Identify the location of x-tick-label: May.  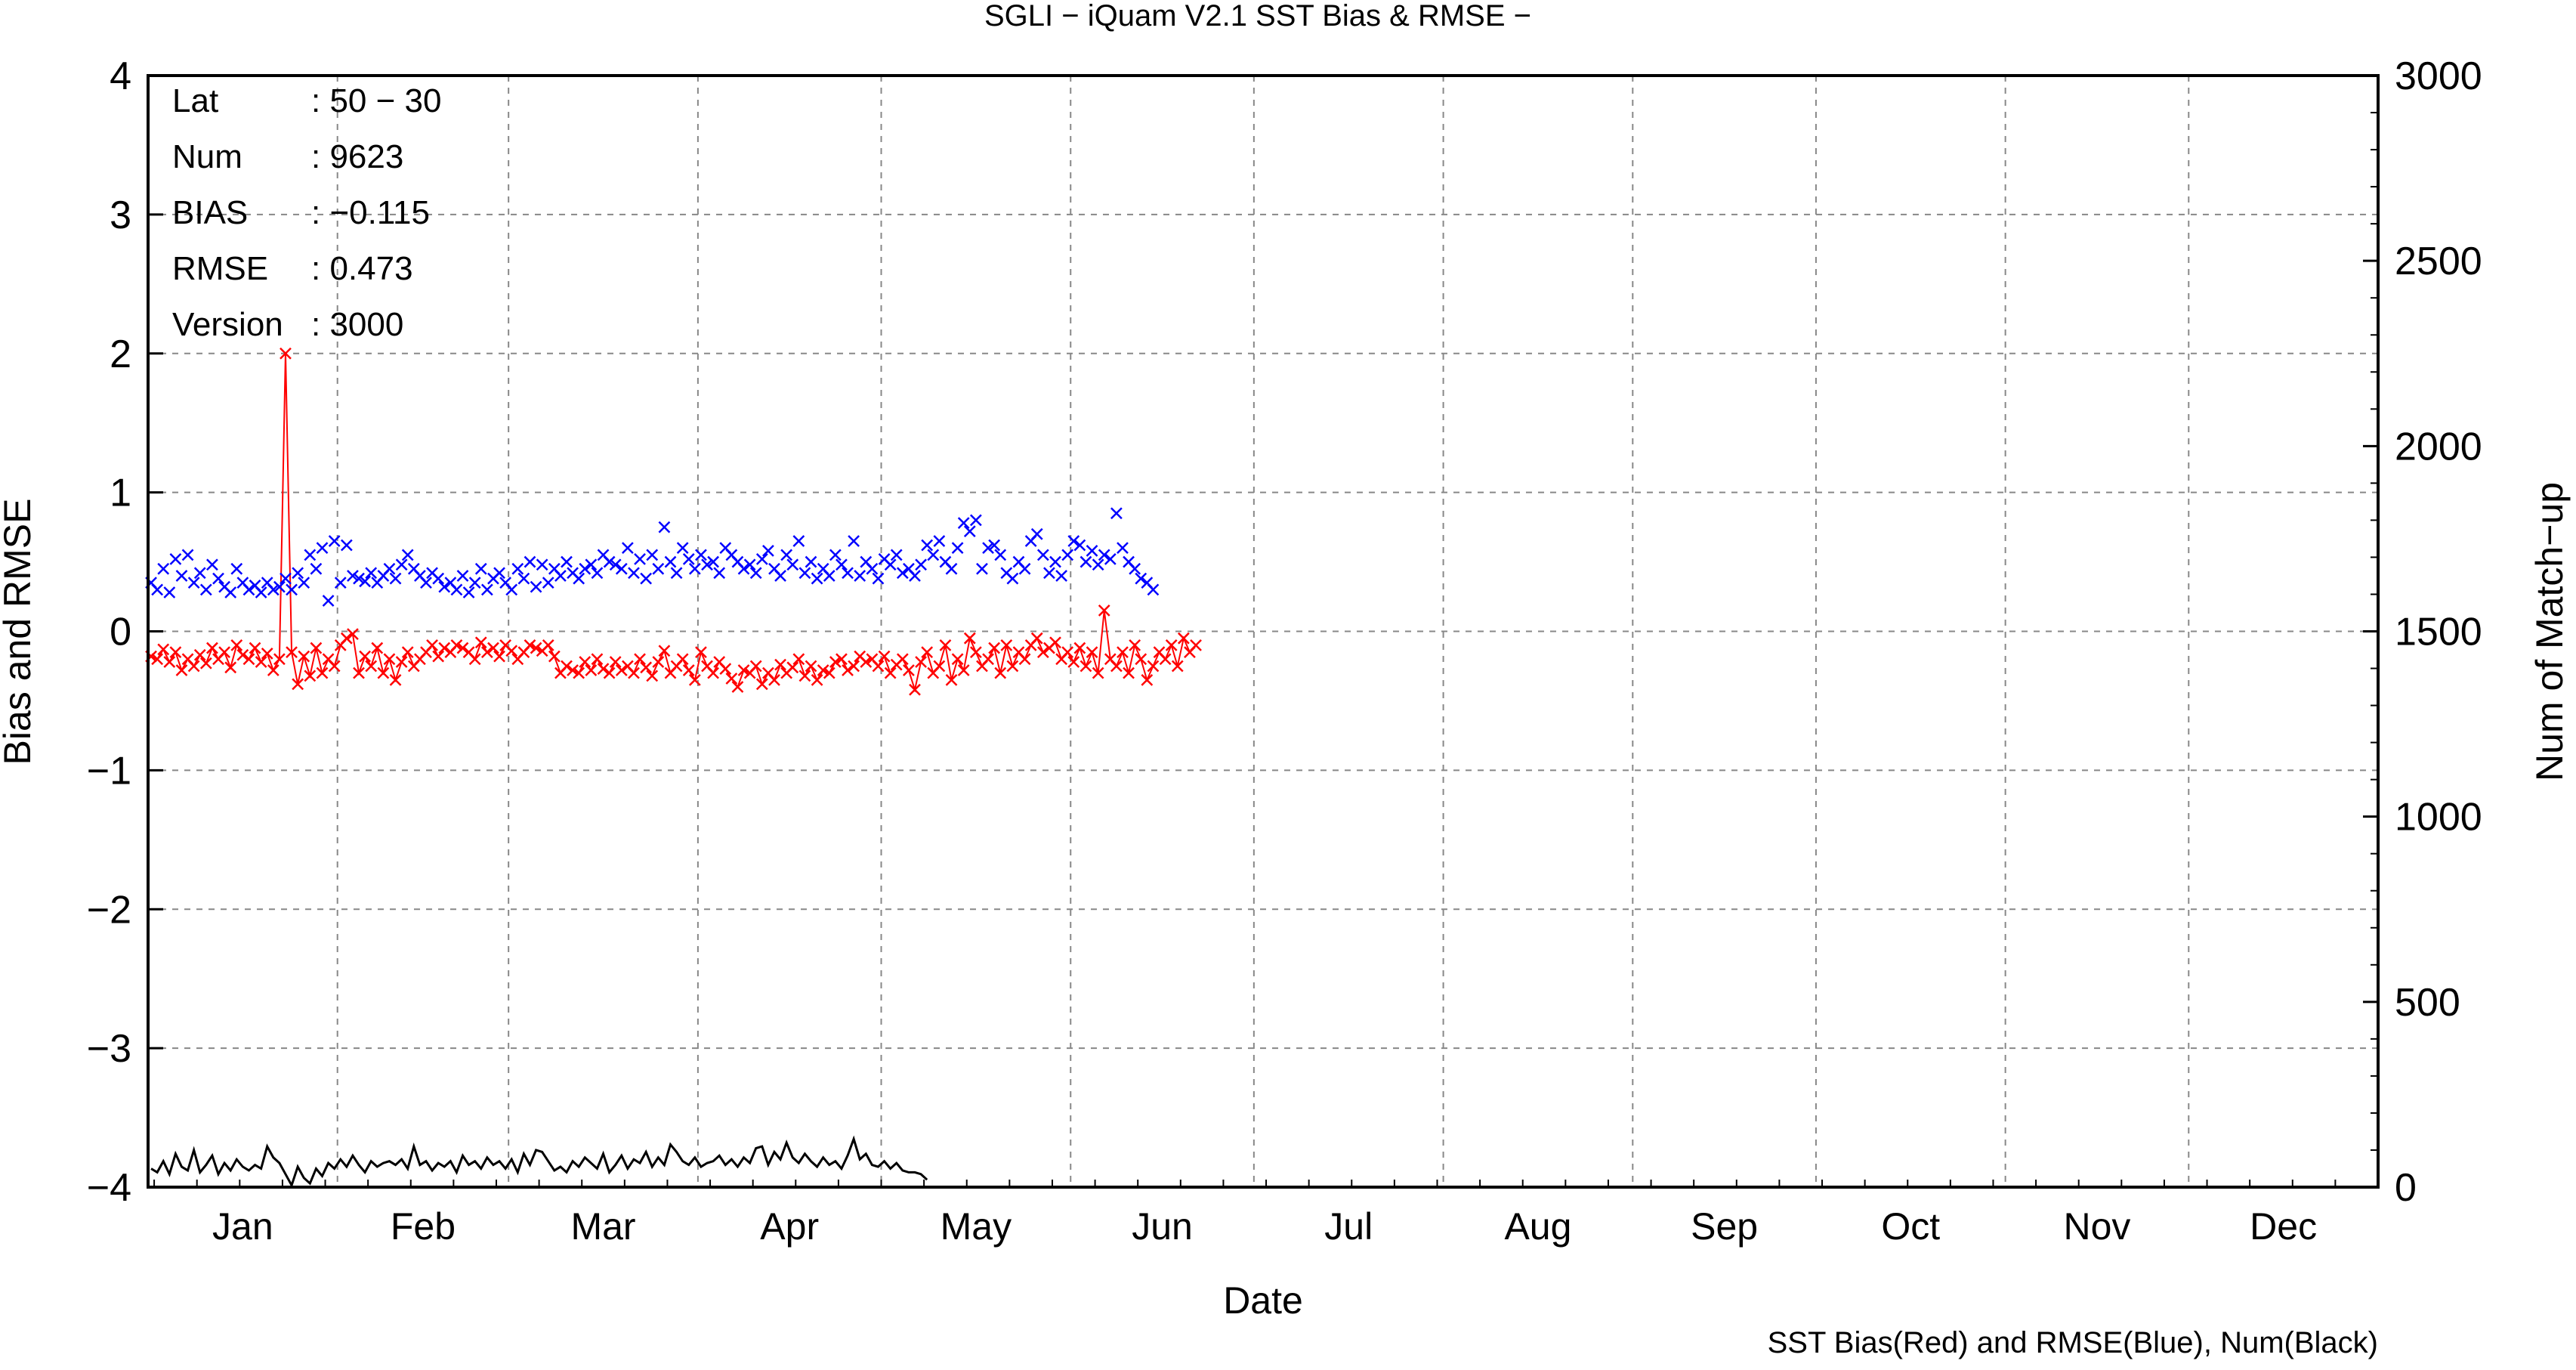
(976, 1226).